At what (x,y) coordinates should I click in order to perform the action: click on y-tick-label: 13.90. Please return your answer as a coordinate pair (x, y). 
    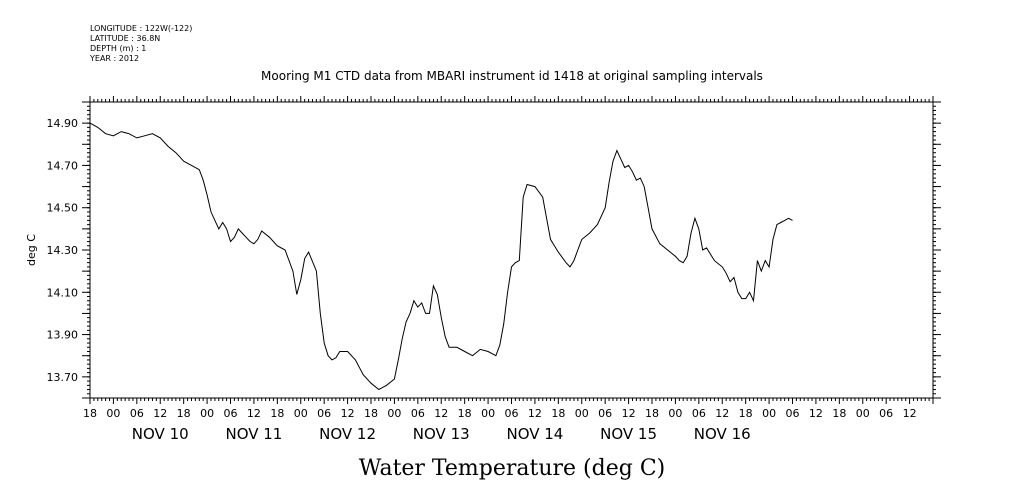
    Looking at the image, I should click on (63, 335).